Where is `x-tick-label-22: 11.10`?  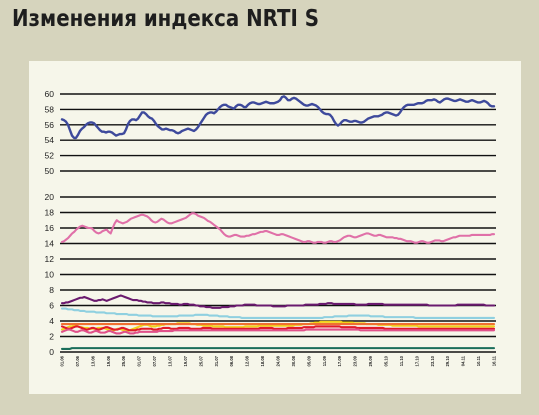 x-tick-label-22: 11.10 is located at coordinates (401, 360).